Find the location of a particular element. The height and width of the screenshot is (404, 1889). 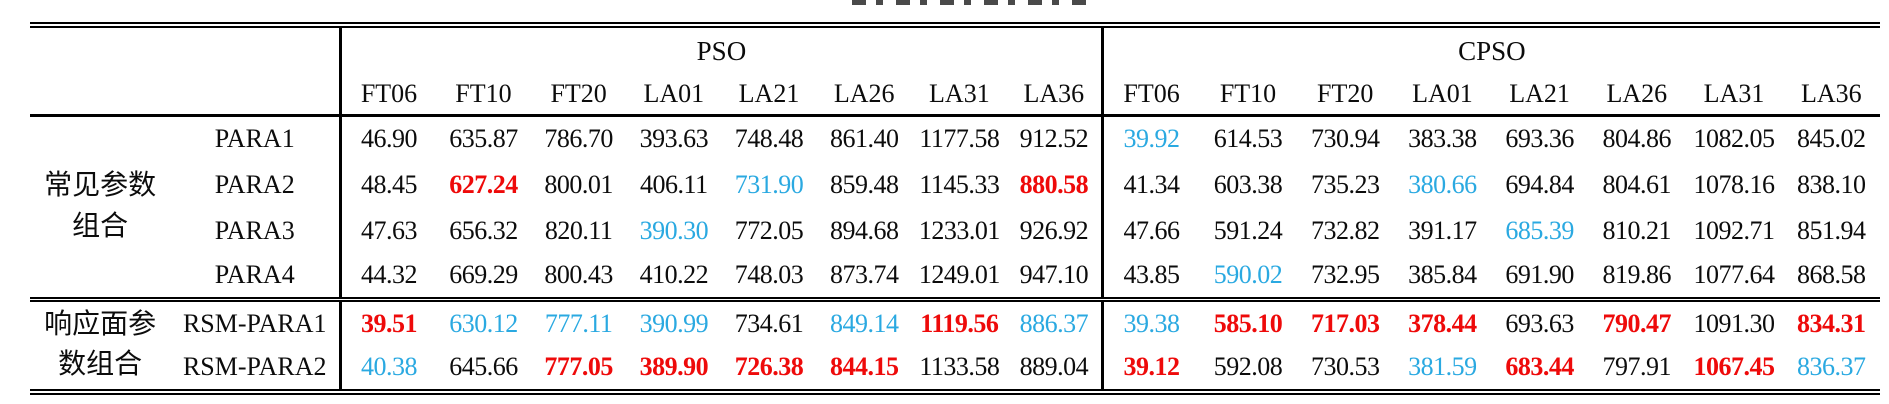

value-cell-cpso-ft20: 730.53 is located at coordinates (1345, 366).